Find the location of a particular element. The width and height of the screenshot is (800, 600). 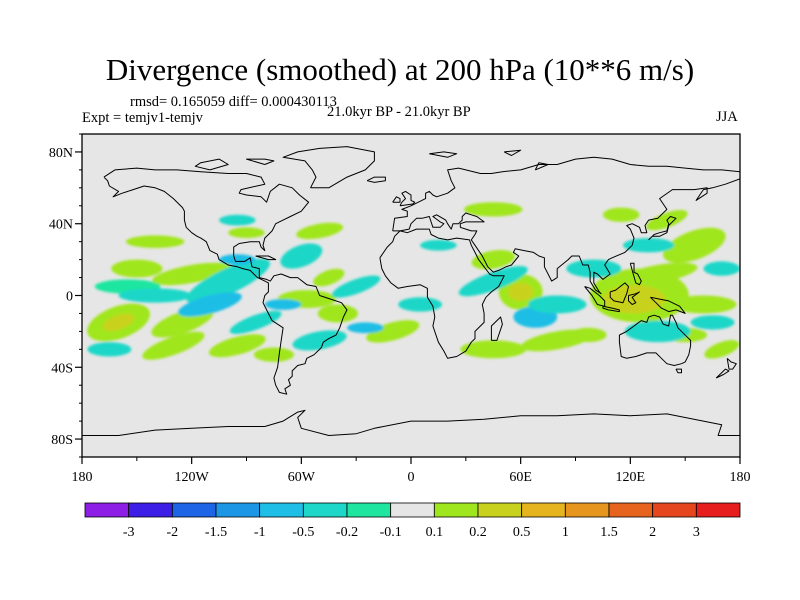

lon-tick-label: 60W is located at coordinates (302, 477).